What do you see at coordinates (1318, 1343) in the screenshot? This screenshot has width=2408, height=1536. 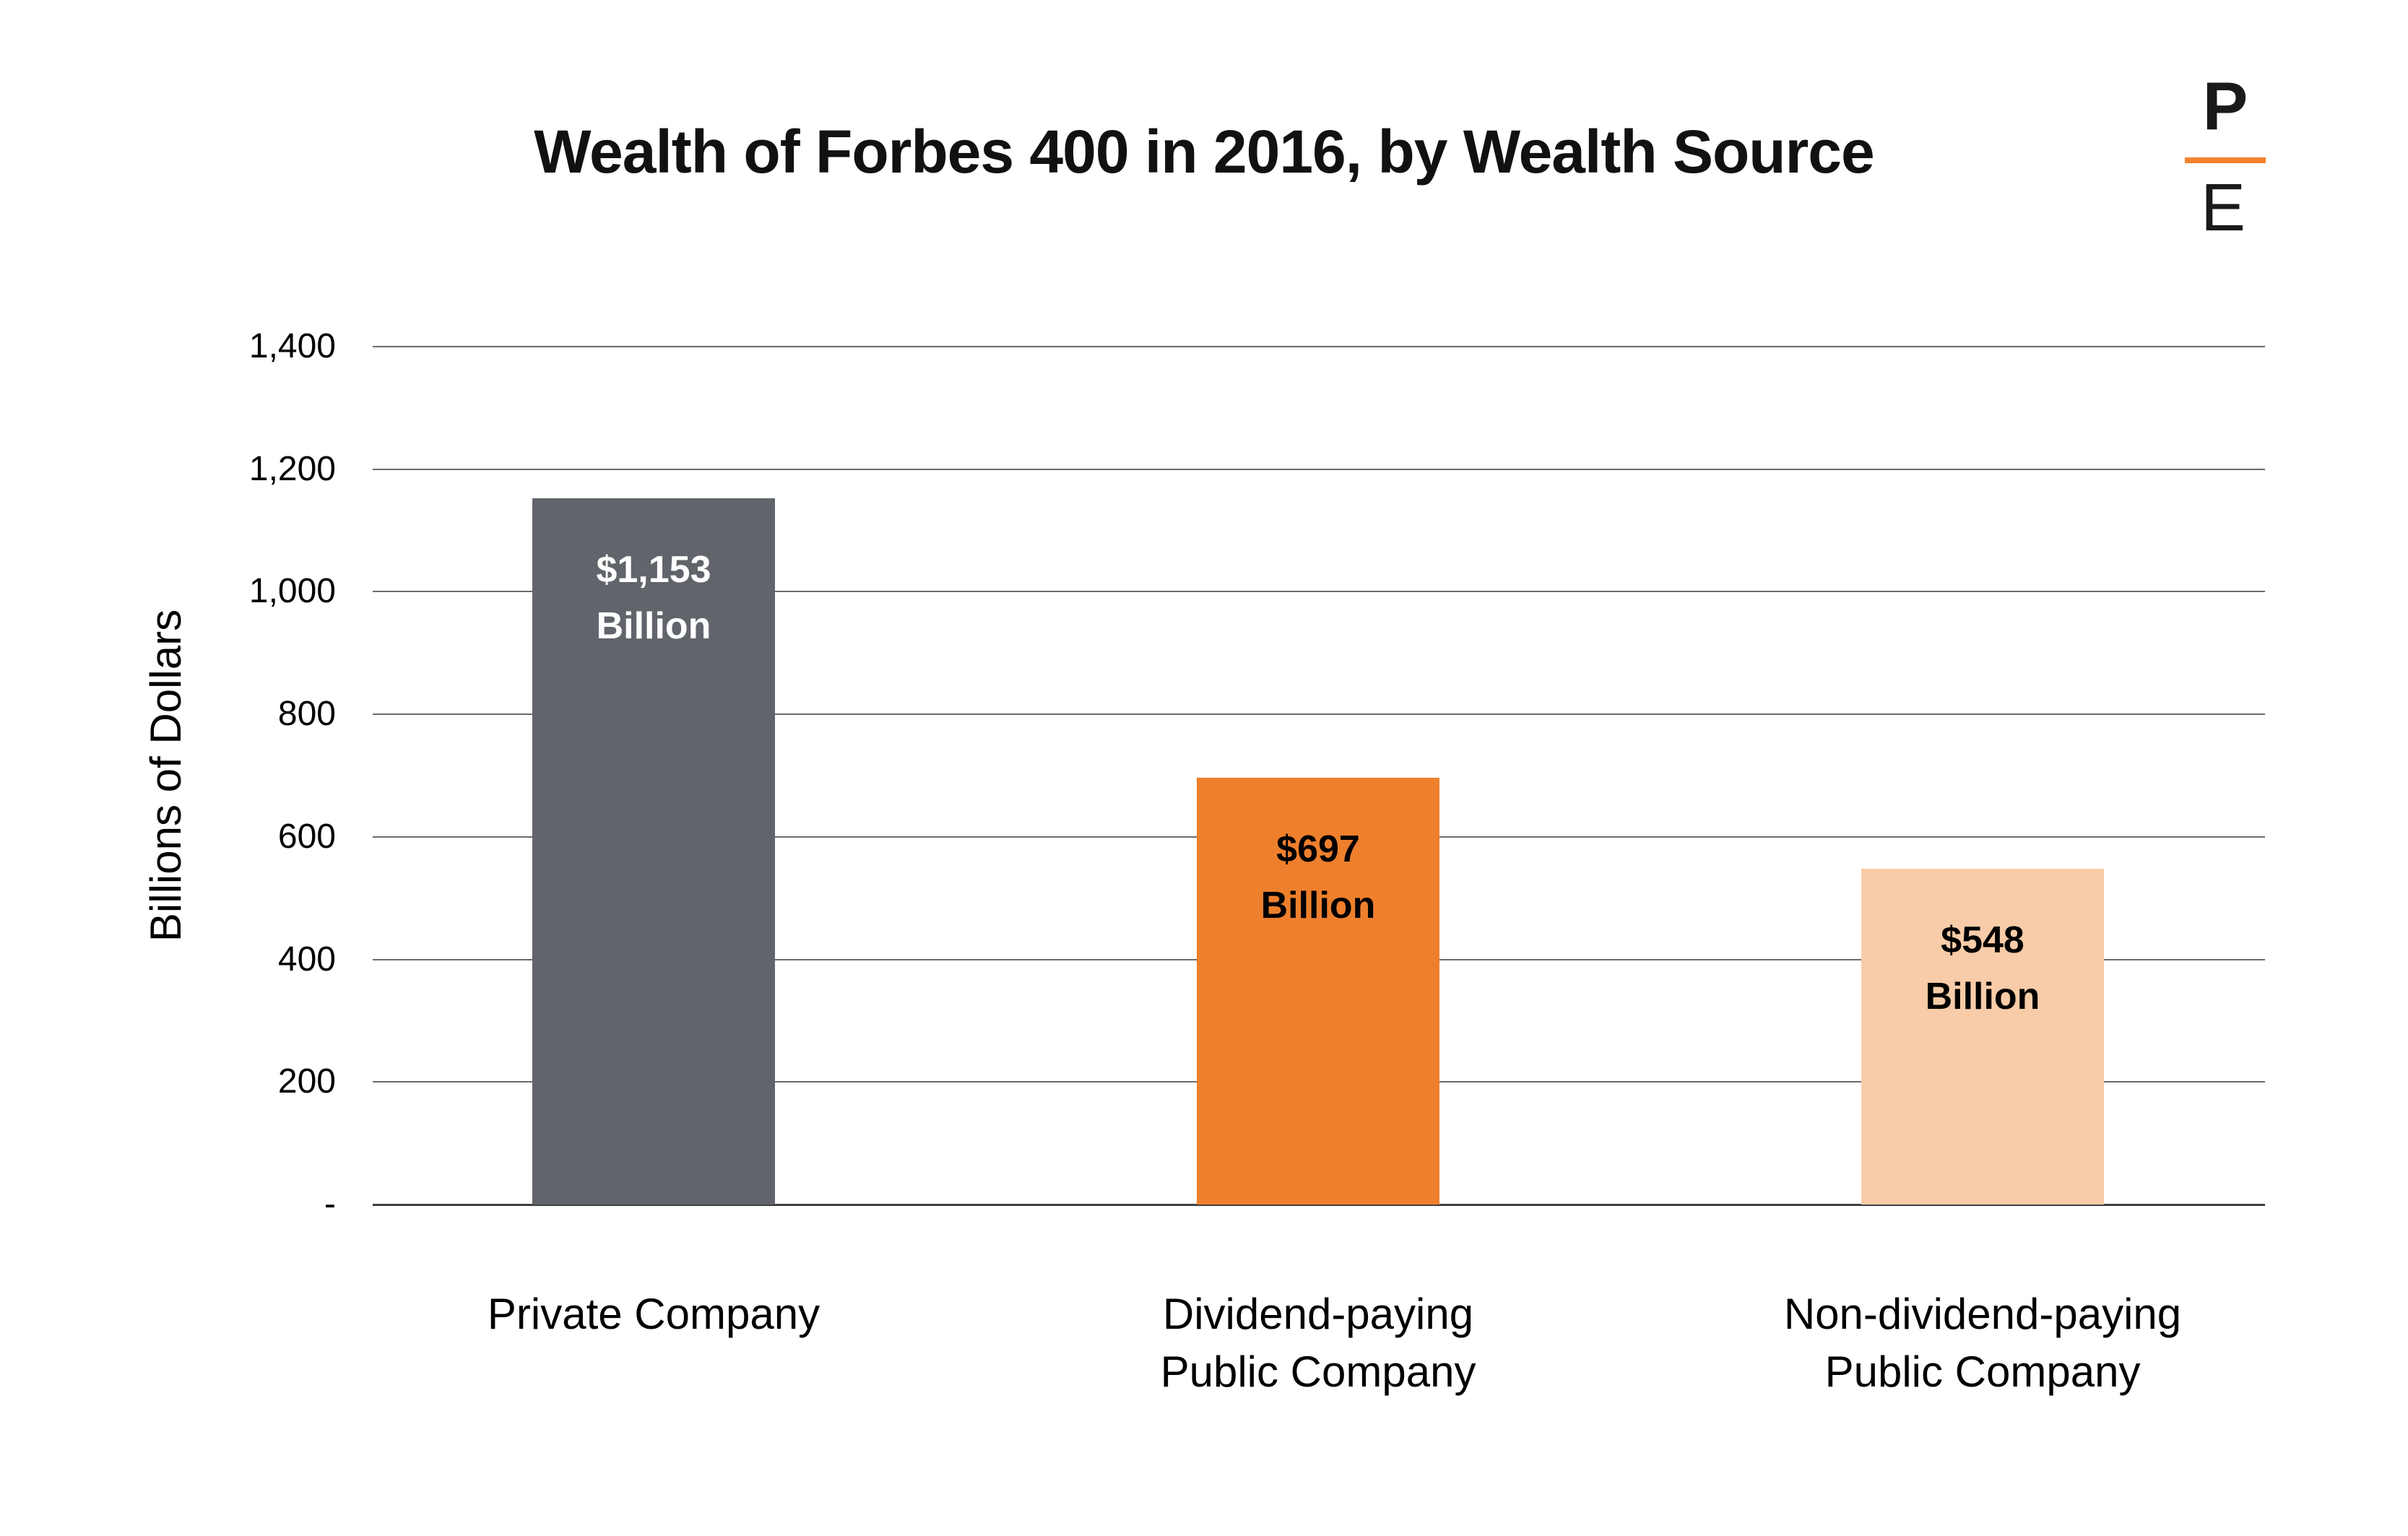 I see `category-label-2: Dividend-paying Public Company` at bounding box center [1318, 1343].